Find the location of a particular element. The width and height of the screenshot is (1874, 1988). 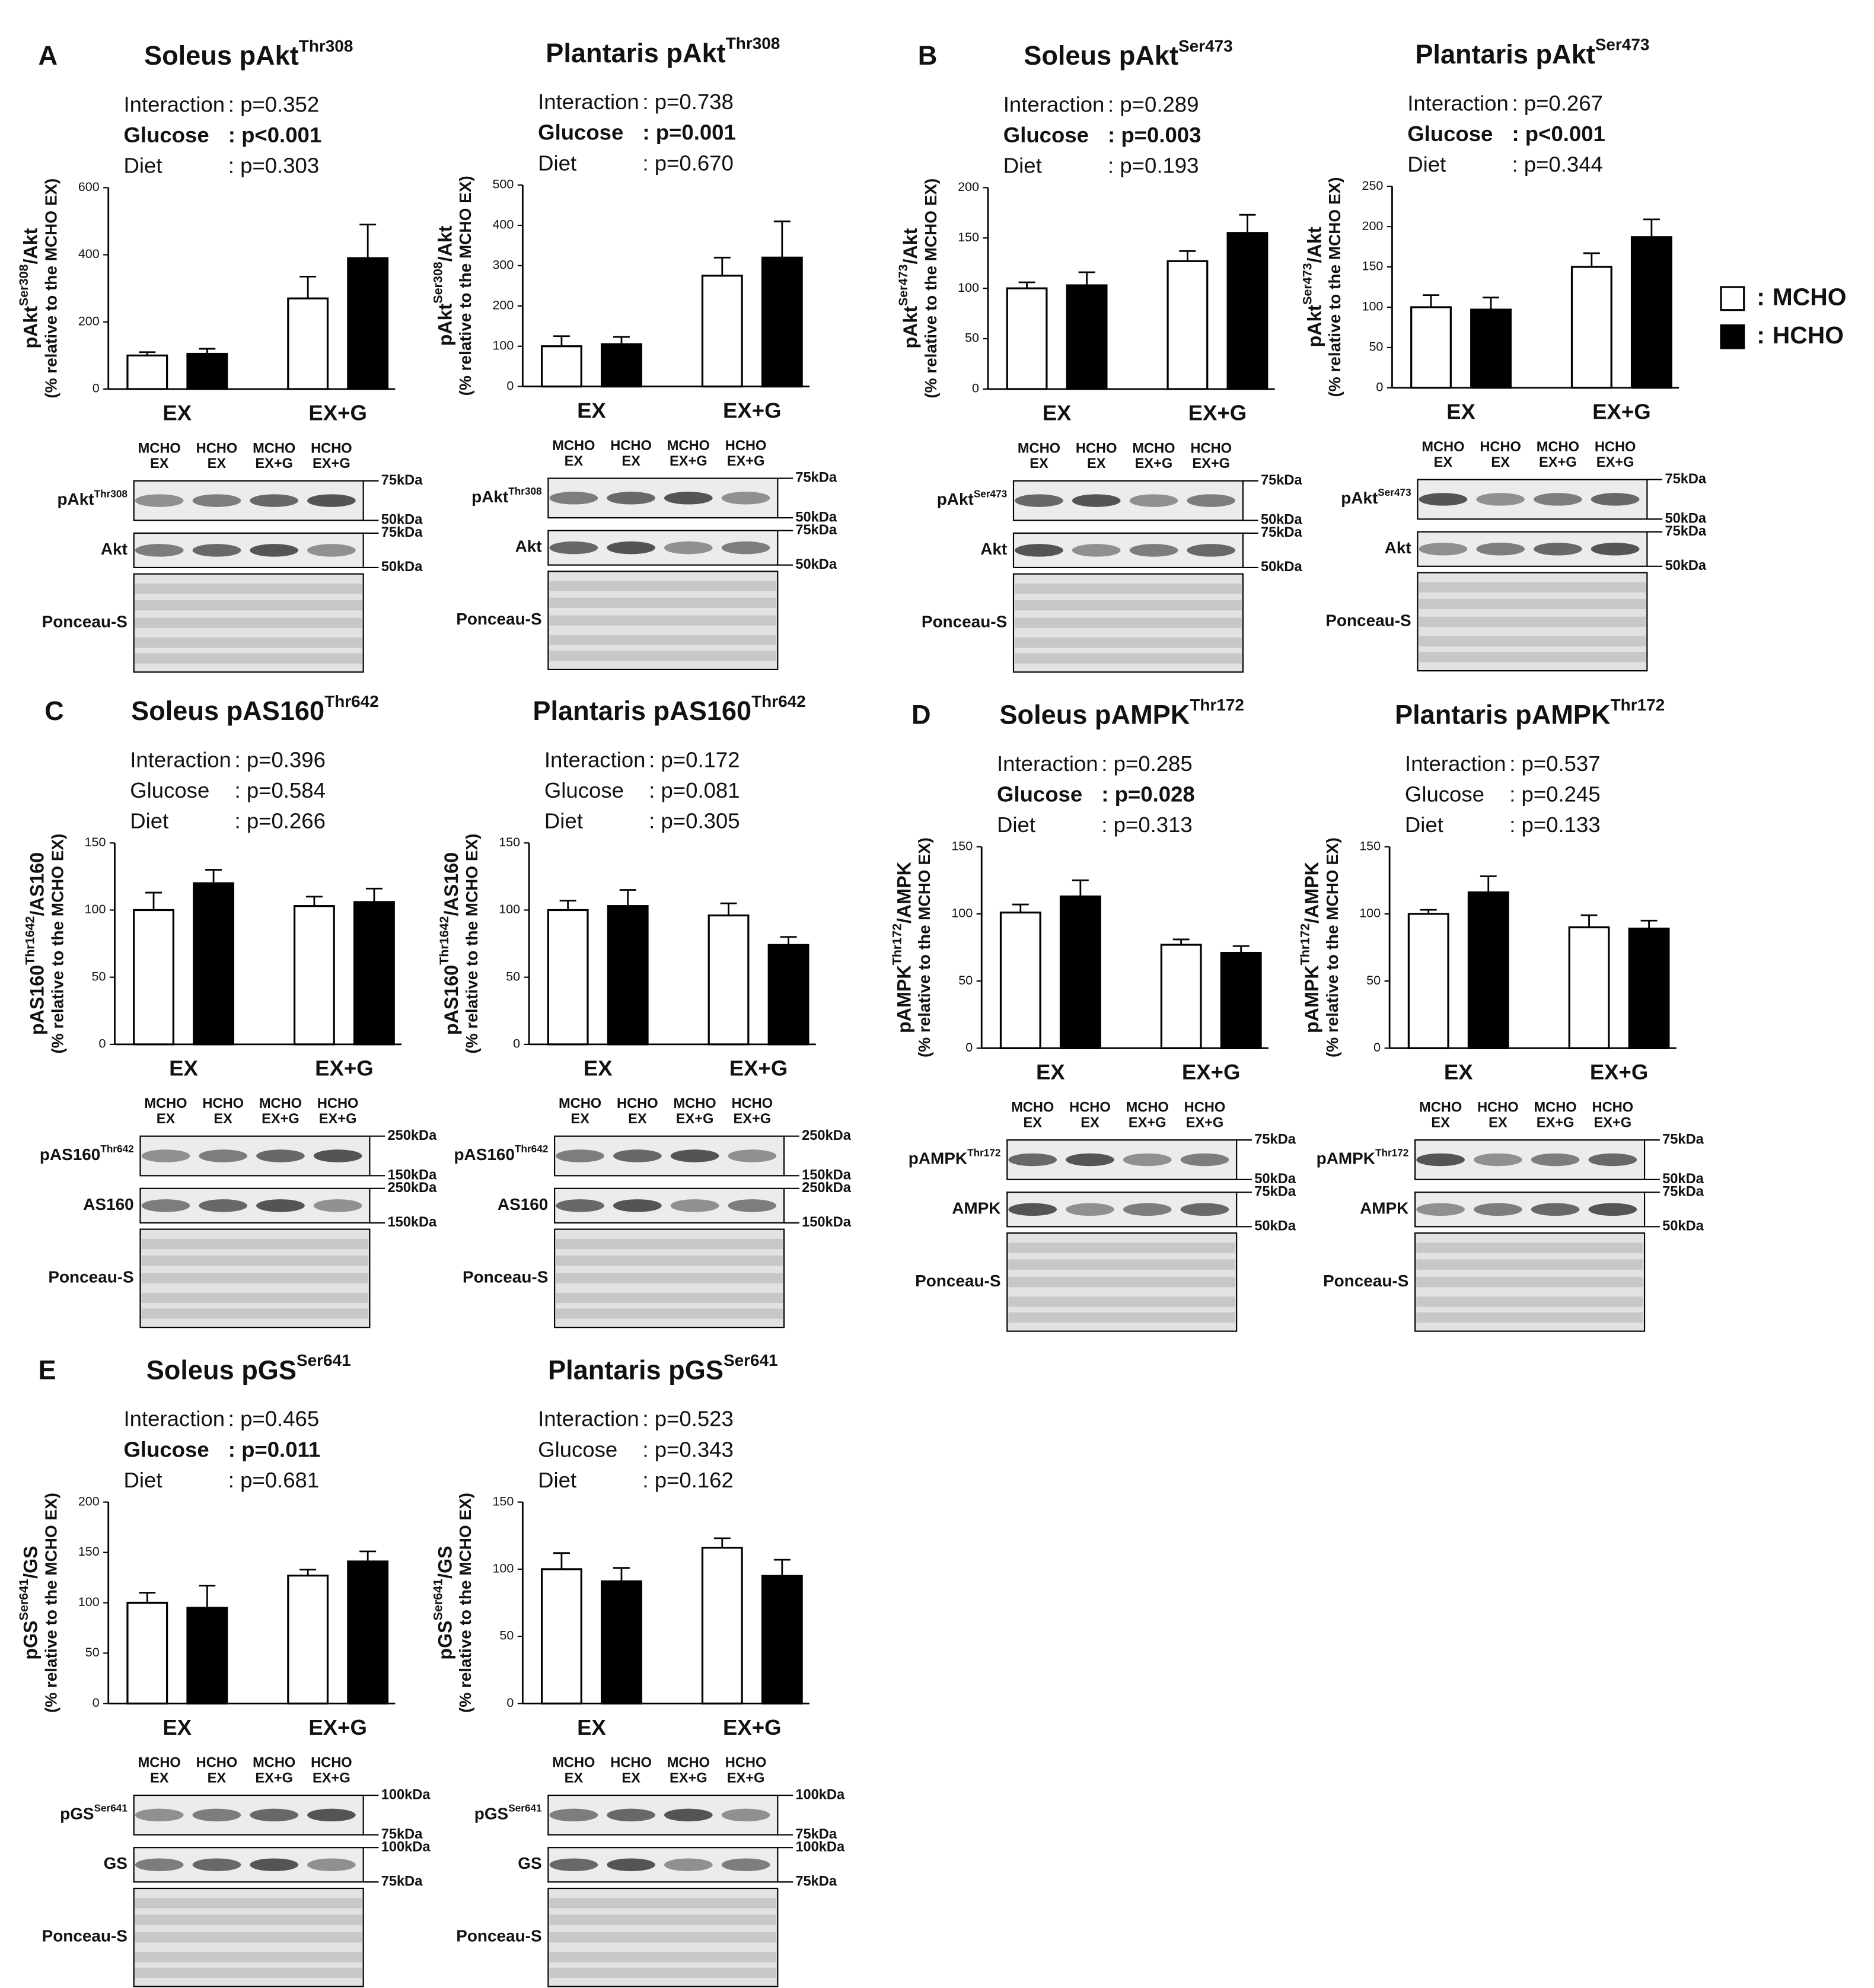

blot-label-text: pAS160 is located at coordinates (70, 1154).